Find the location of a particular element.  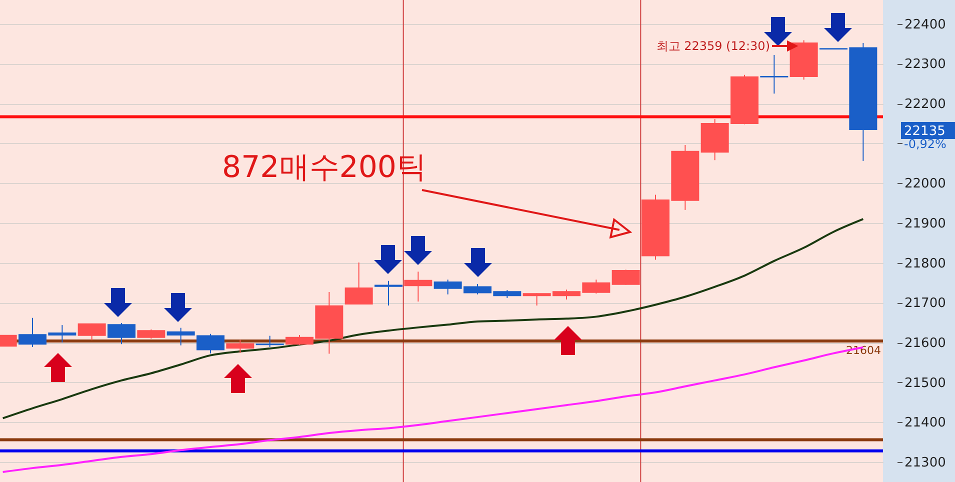

text: 22135 is located at coordinates (925, 131).